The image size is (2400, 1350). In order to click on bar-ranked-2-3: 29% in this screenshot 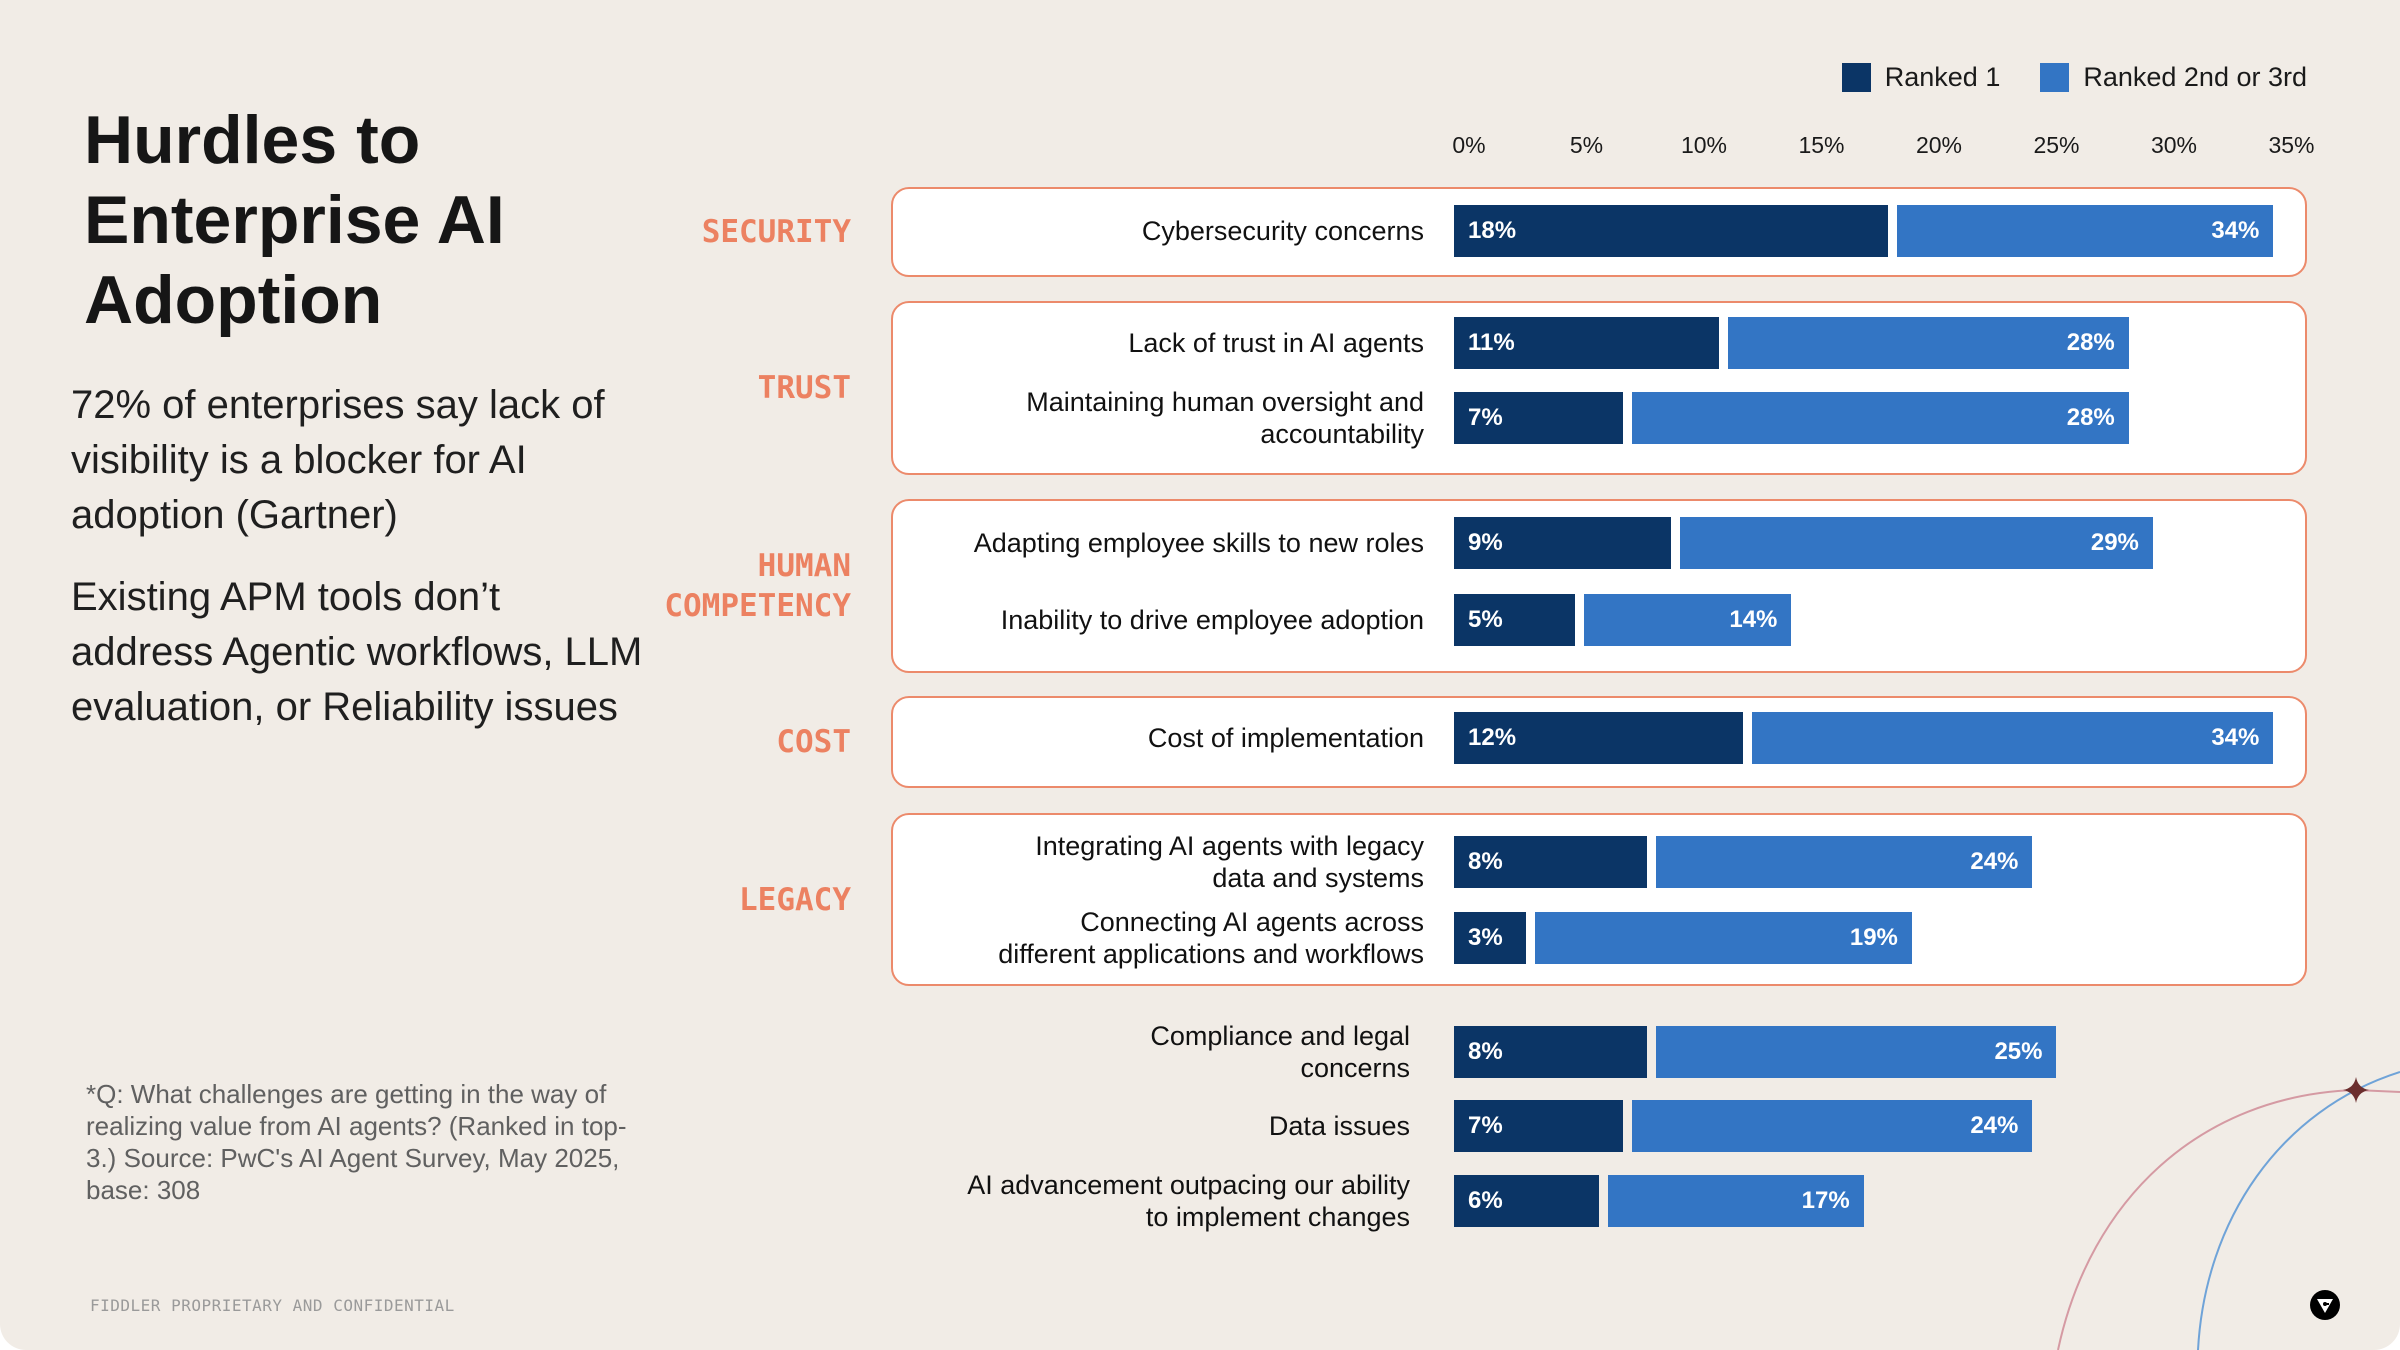, I will do `click(1916, 543)`.